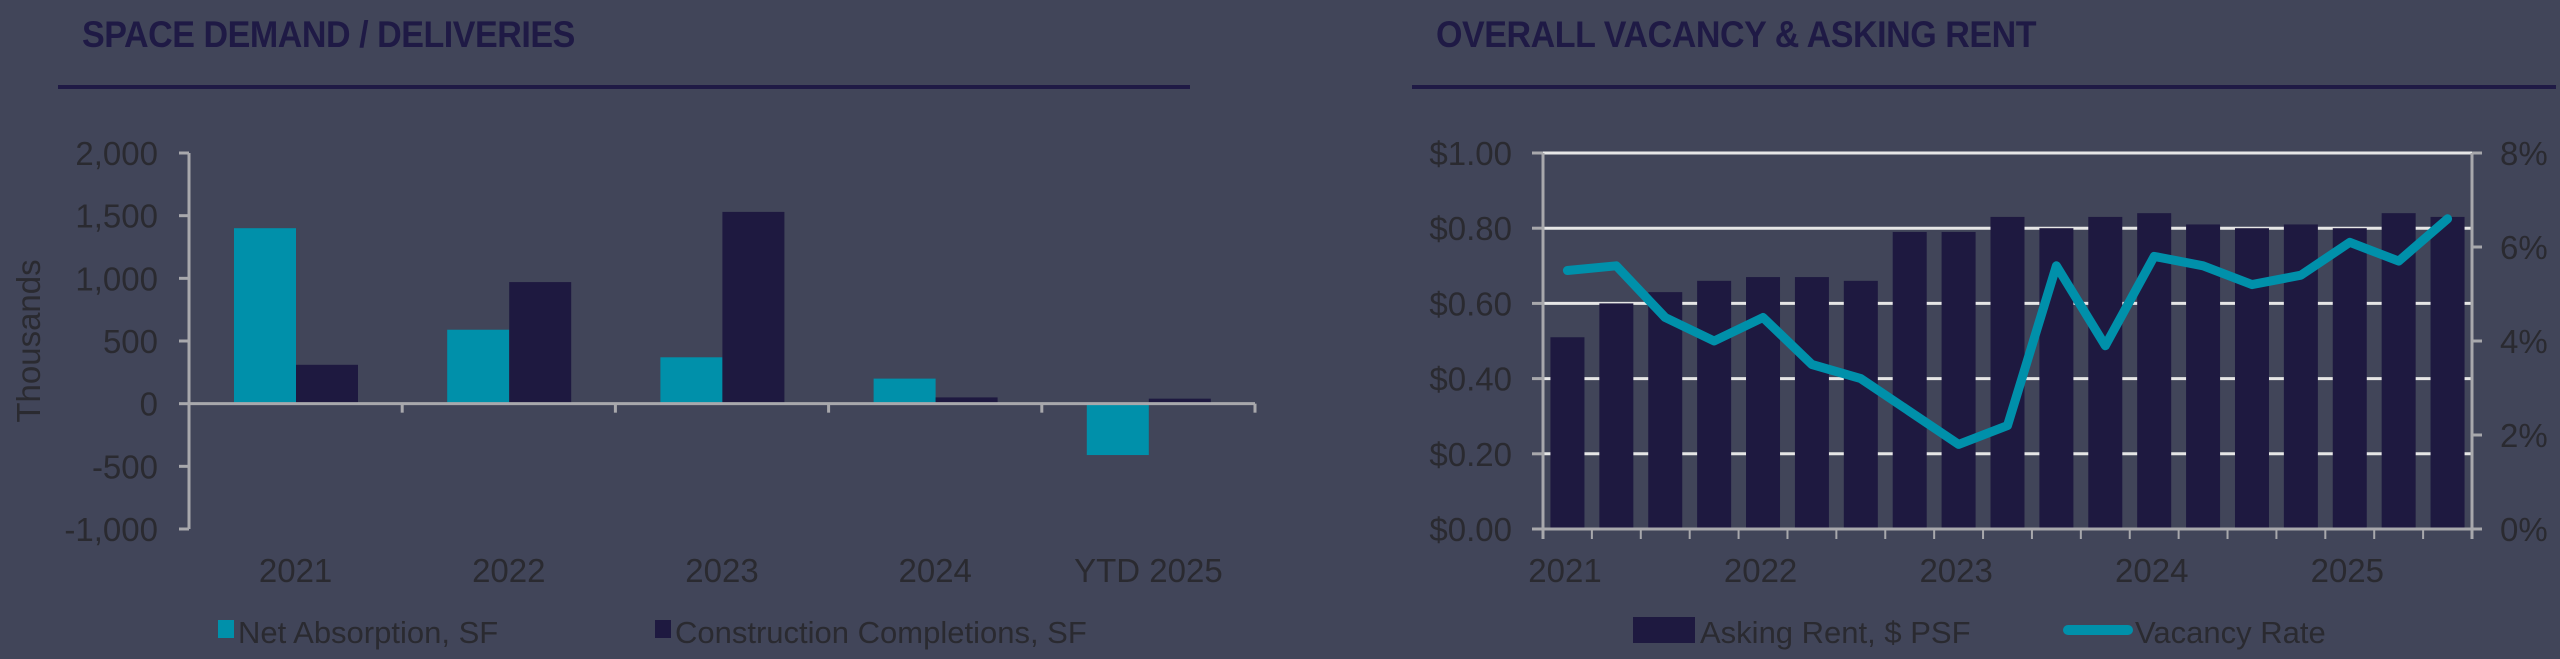  I want to click on left-y-tick-label: $0.80, so click(1470, 228).